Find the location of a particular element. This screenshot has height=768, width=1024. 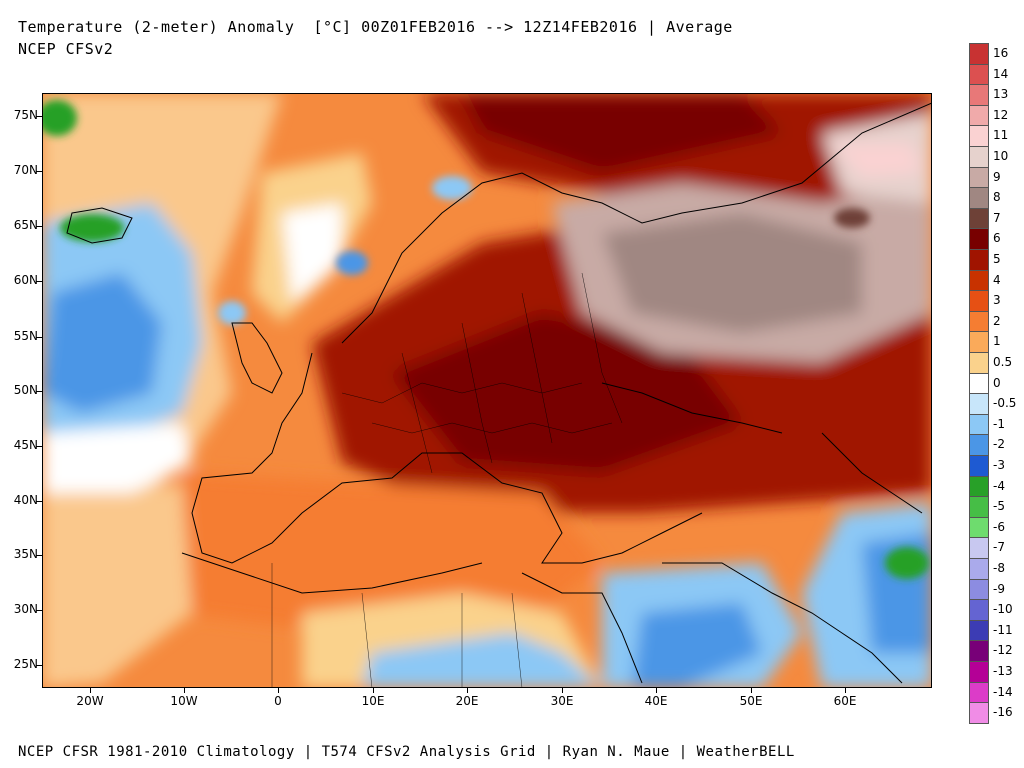

lat-label: 30N is located at coordinates (25, 609).